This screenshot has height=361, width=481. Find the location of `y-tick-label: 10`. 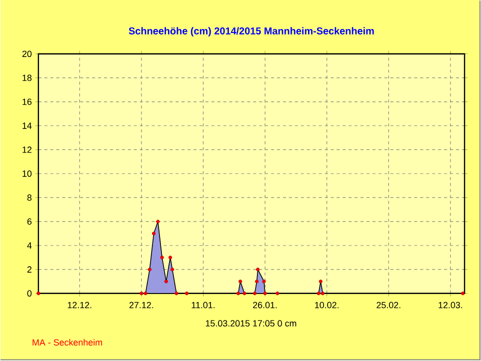

y-tick-label: 10 is located at coordinates (27, 173).